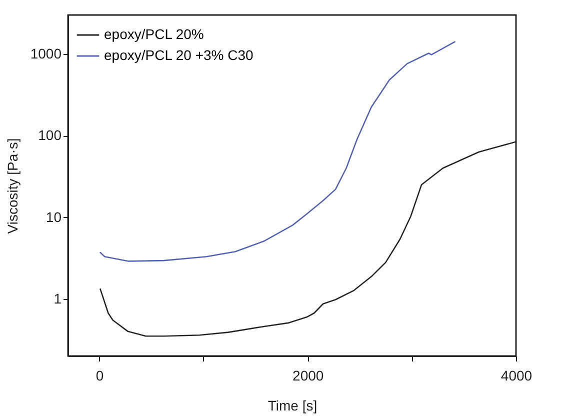 The height and width of the screenshot is (419, 561). Describe the element at coordinates (516, 376) in the screenshot. I see `x-tick-label: 4000` at that location.